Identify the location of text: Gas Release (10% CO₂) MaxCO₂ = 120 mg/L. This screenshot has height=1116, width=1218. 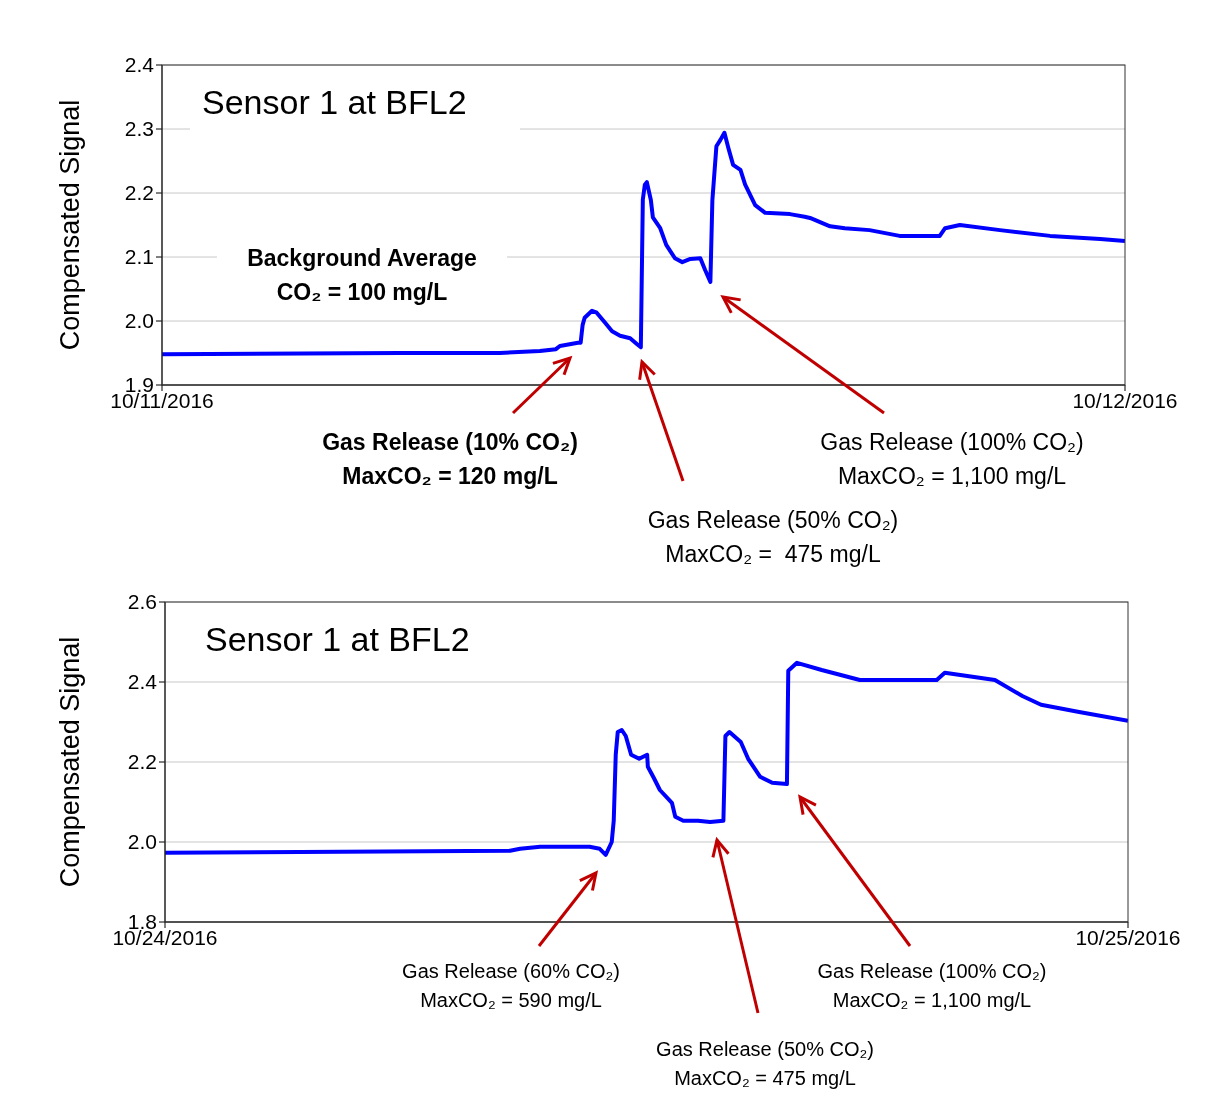
(450, 459).